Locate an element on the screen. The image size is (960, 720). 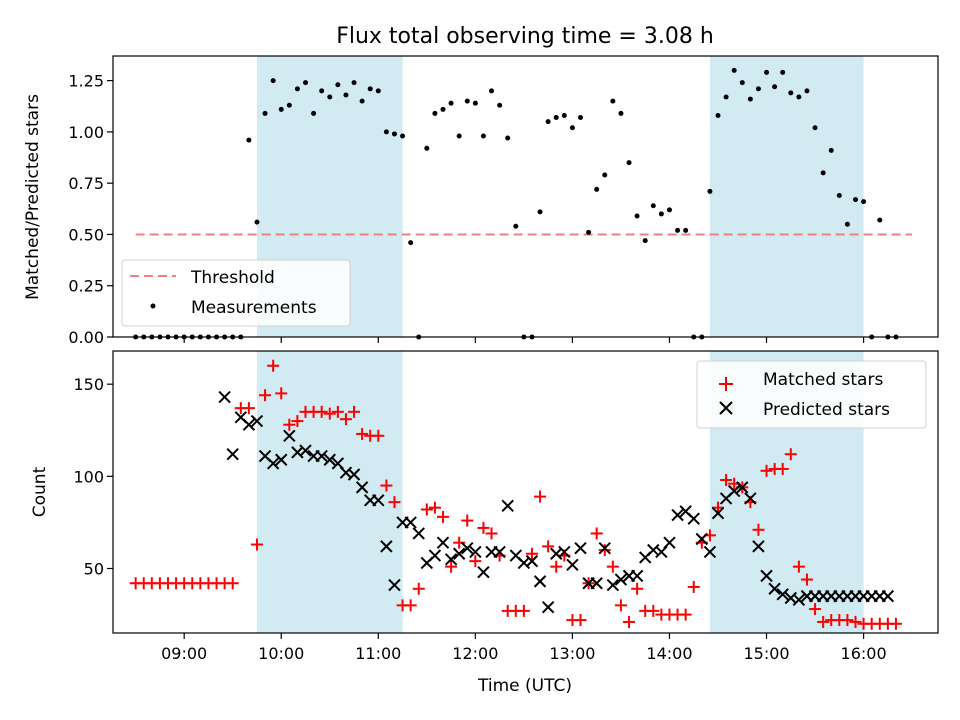
top-legend-box is located at coordinates (236, 293).